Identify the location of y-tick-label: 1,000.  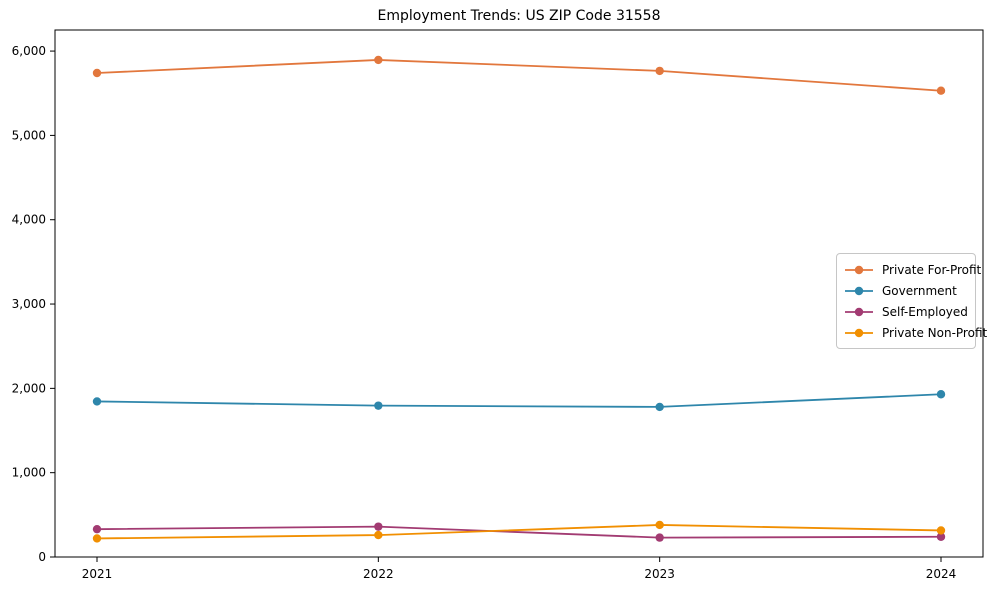
(29, 473).